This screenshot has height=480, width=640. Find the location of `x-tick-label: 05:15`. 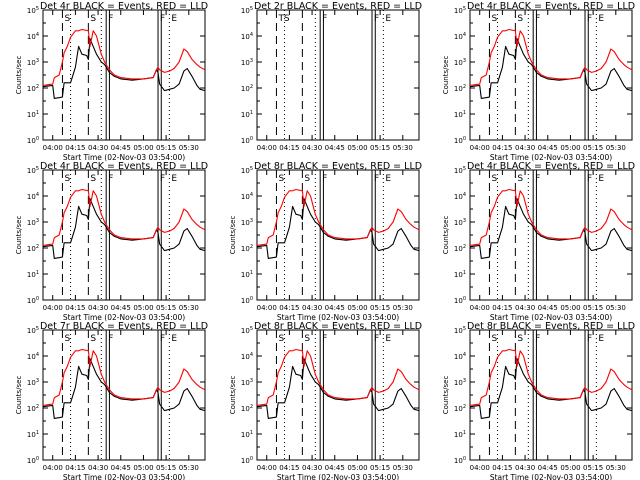

x-tick-label: 05:15 is located at coordinates (593, 308).